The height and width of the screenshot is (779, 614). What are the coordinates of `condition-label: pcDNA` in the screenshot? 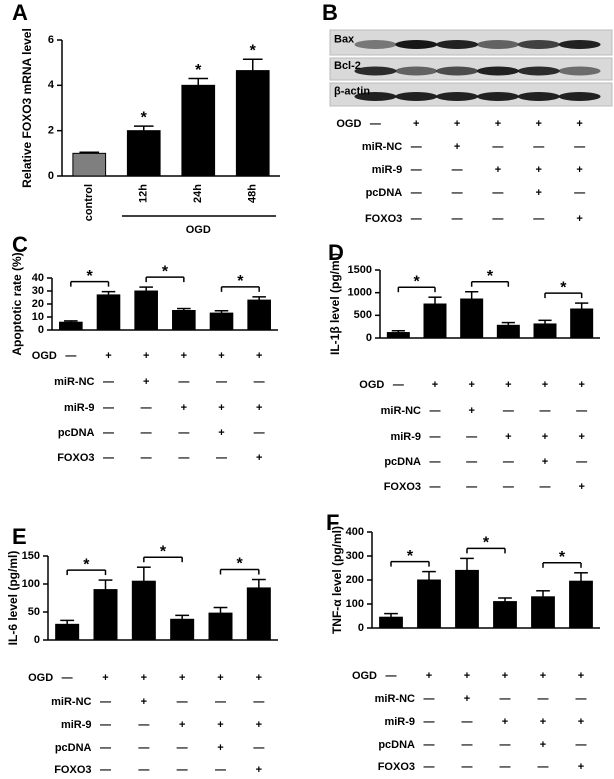 It's located at (76, 433).